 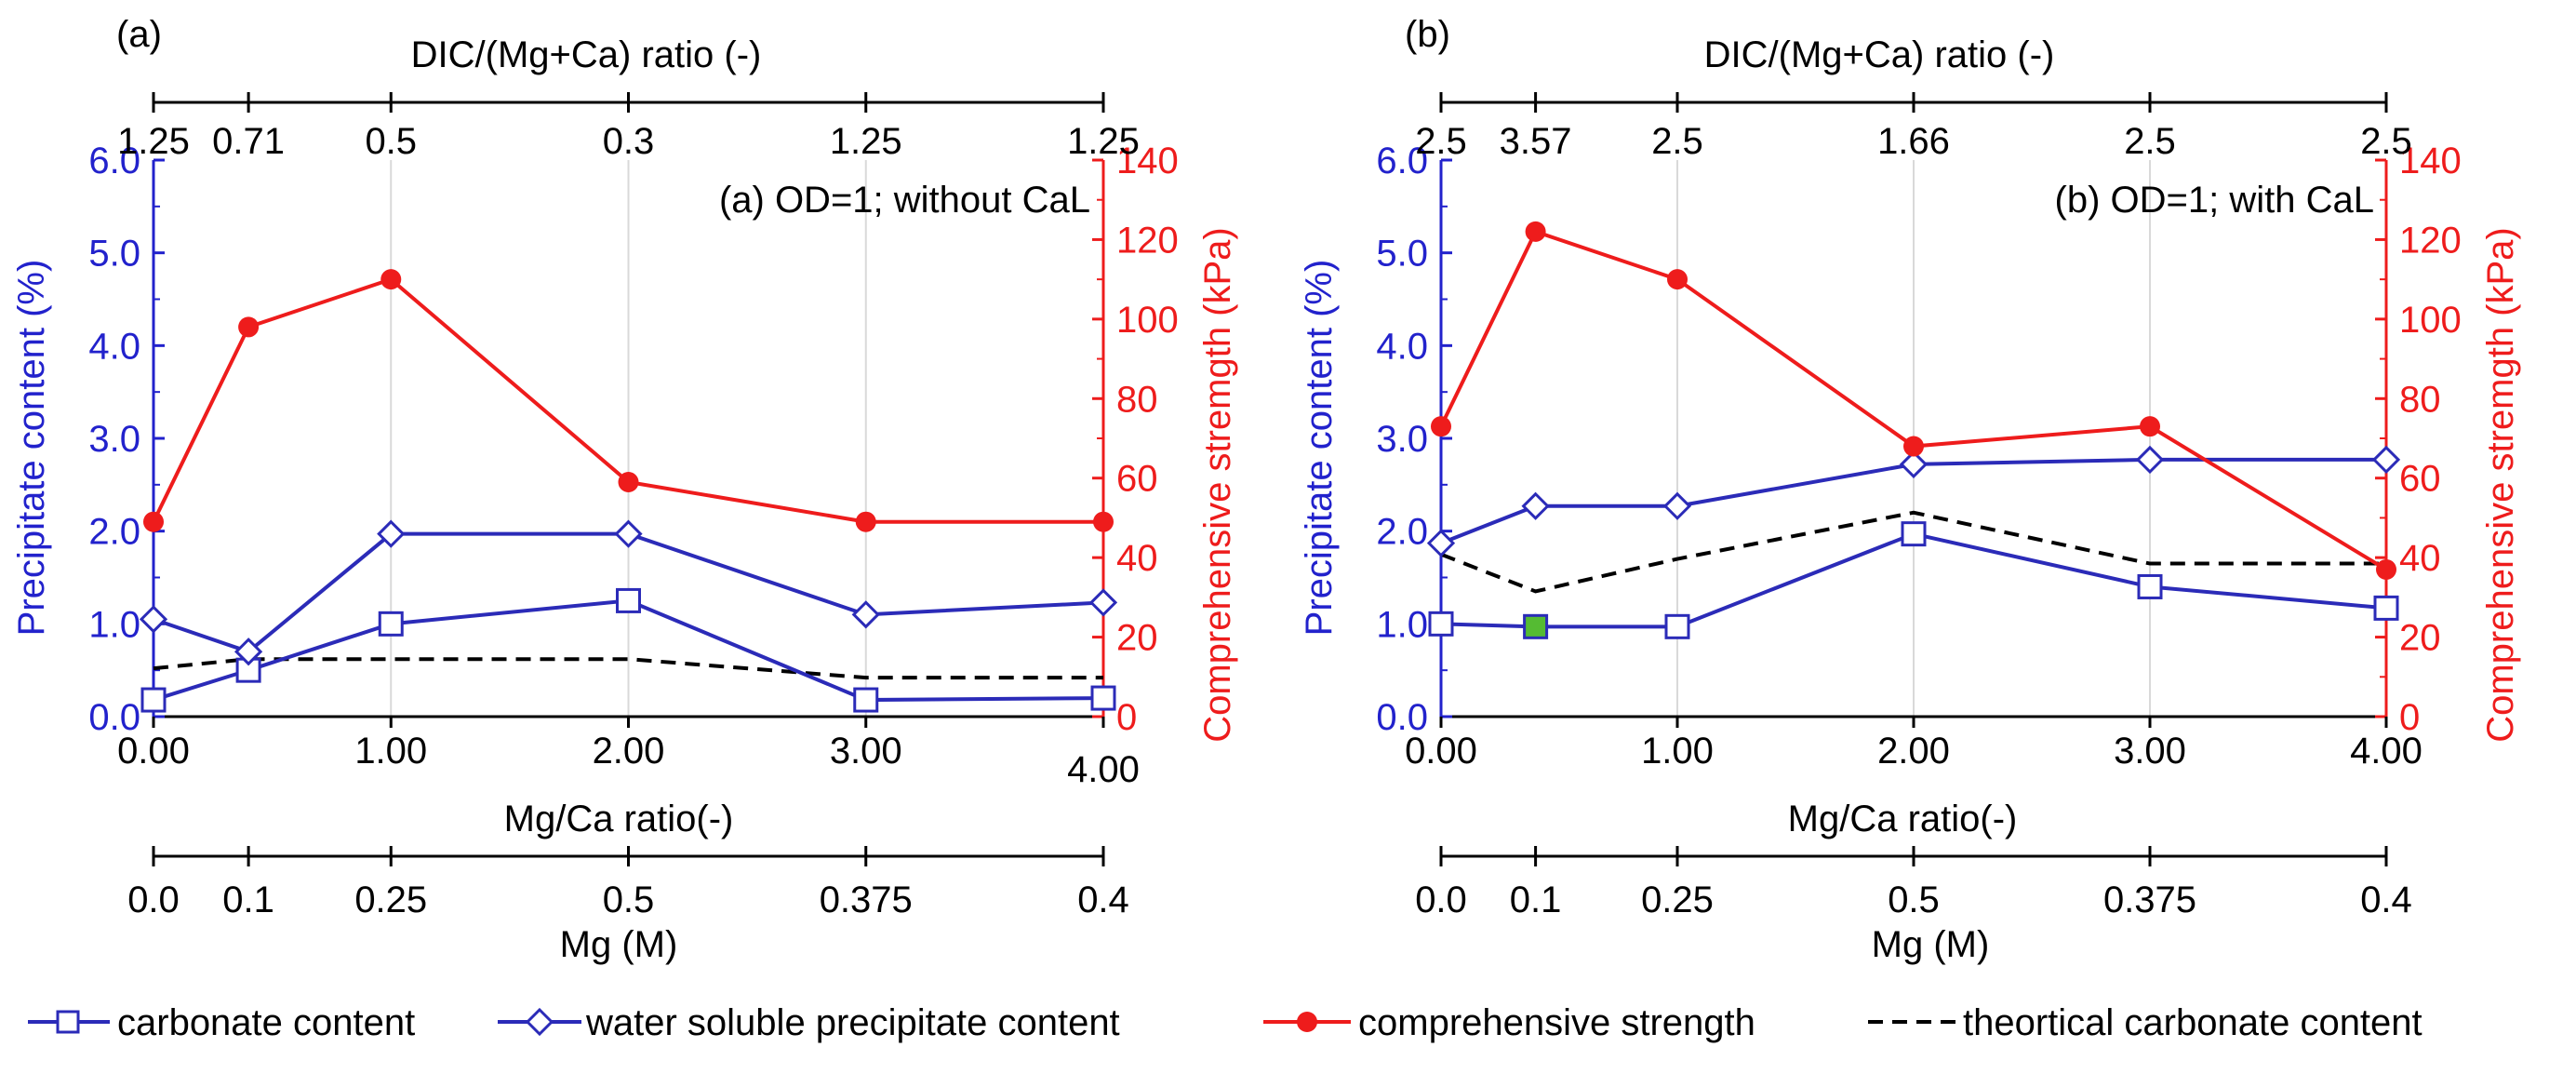 I want to click on x-tick-label: 2.00, so click(x=1913, y=751).